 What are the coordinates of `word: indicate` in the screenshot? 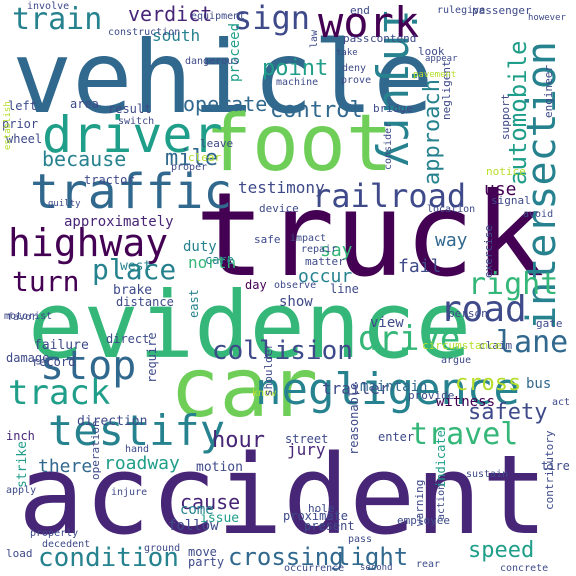 It's located at (441, 459).